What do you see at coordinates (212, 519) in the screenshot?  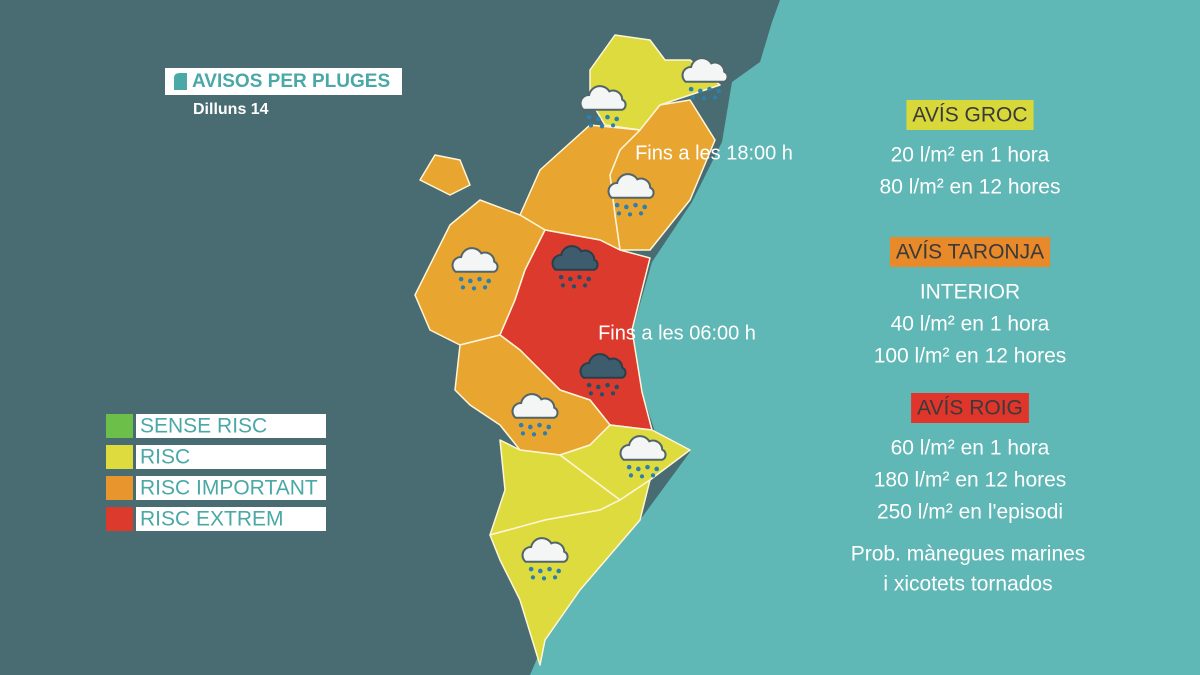 I see `legend-label: RISC EXTREM` at bounding box center [212, 519].